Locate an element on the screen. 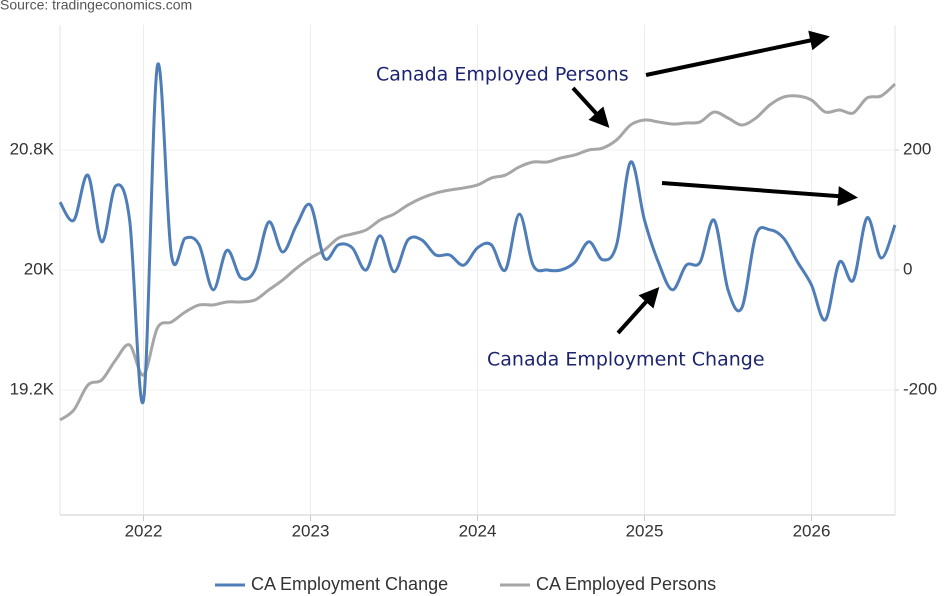 The image size is (944, 596). x-tick-label: 2024 is located at coordinates (478, 530).